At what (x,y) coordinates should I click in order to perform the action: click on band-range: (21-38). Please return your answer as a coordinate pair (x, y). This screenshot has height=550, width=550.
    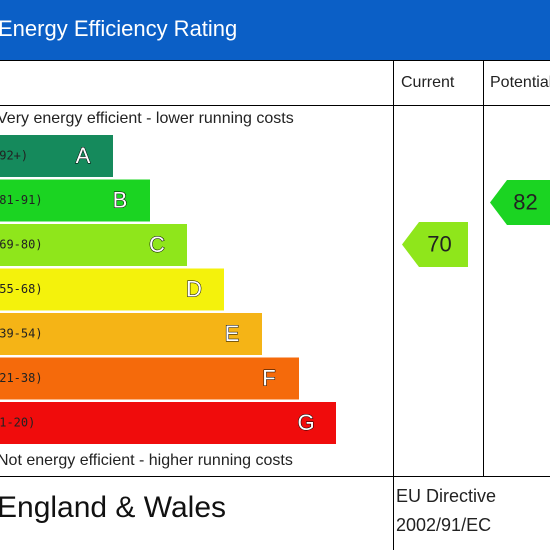
    Looking at the image, I should click on (21, 378).